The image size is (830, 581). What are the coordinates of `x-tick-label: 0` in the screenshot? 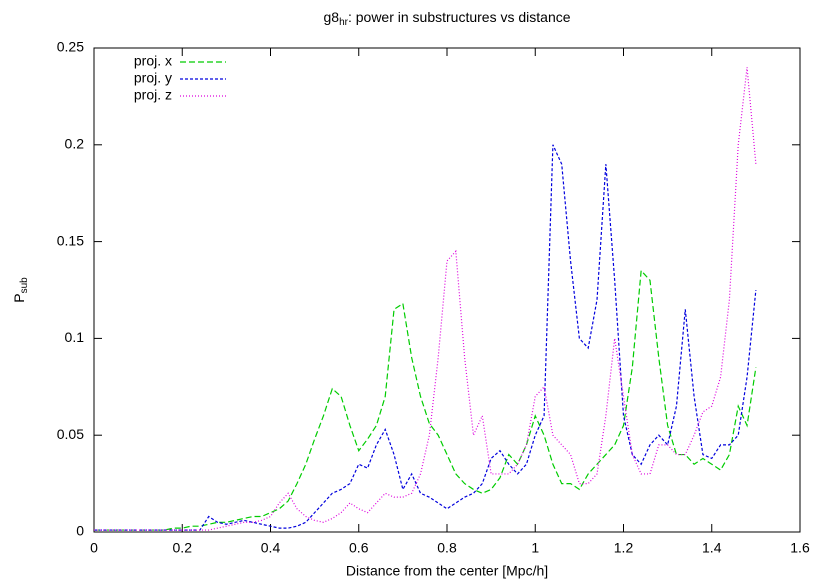 It's located at (94, 548).